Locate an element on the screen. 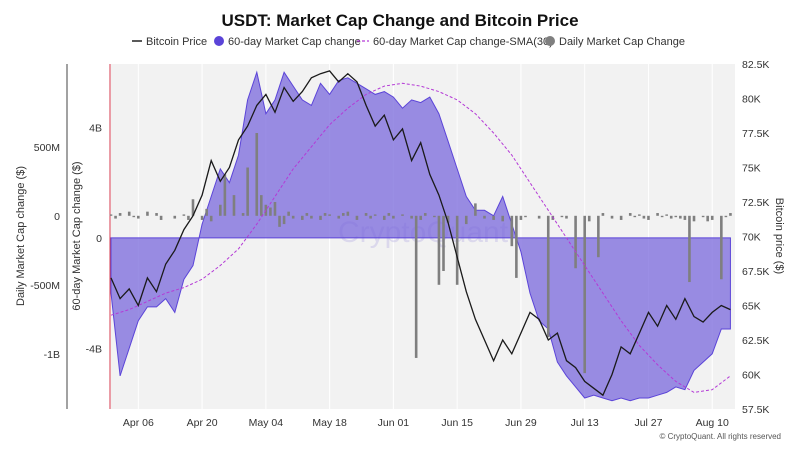 Image resolution: width=800 pixels, height=450 pixels. right-tick-label-8: 62.5K is located at coordinates (755, 341).